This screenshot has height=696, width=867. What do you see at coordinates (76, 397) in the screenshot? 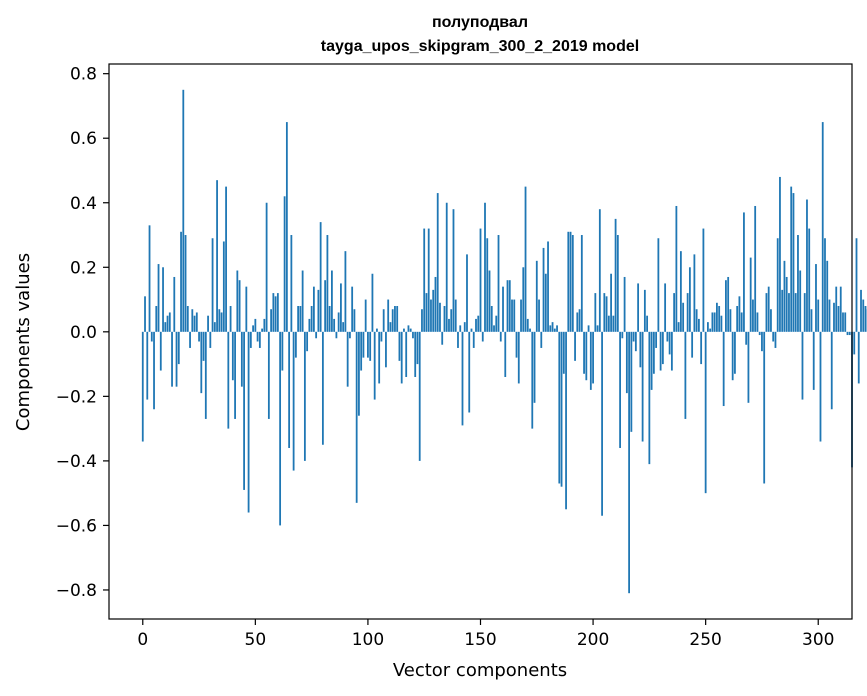
I see `y-tick-label: −0.2` at bounding box center [76, 397].